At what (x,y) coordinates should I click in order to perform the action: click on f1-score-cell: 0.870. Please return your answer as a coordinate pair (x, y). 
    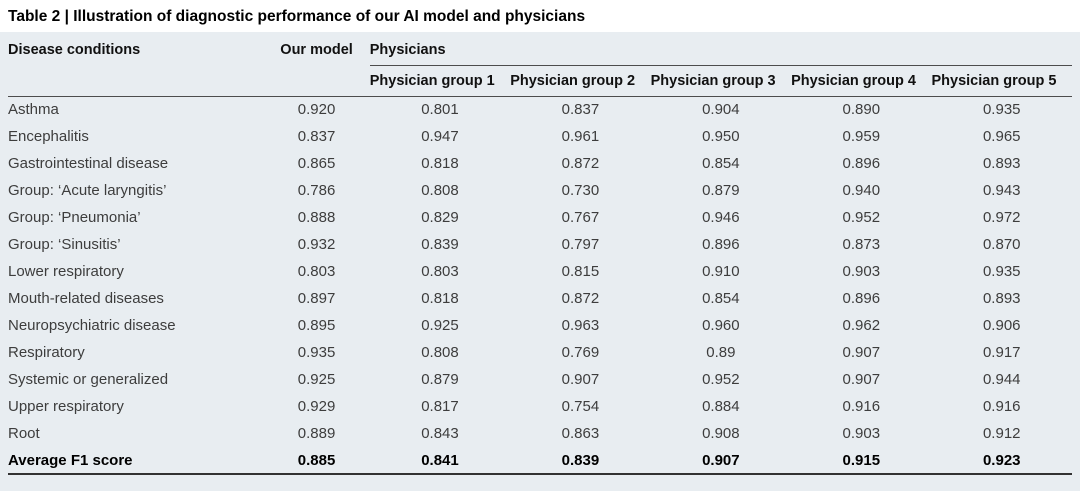
    Looking at the image, I should click on (1001, 244).